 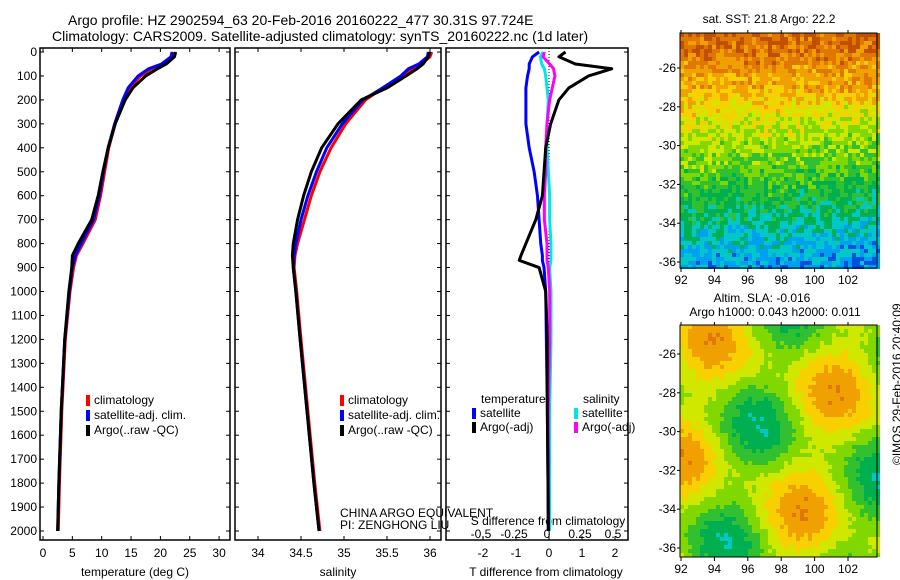 What do you see at coordinates (23, 387) in the screenshot?
I see `depth-tick-label: 1400` at bounding box center [23, 387].